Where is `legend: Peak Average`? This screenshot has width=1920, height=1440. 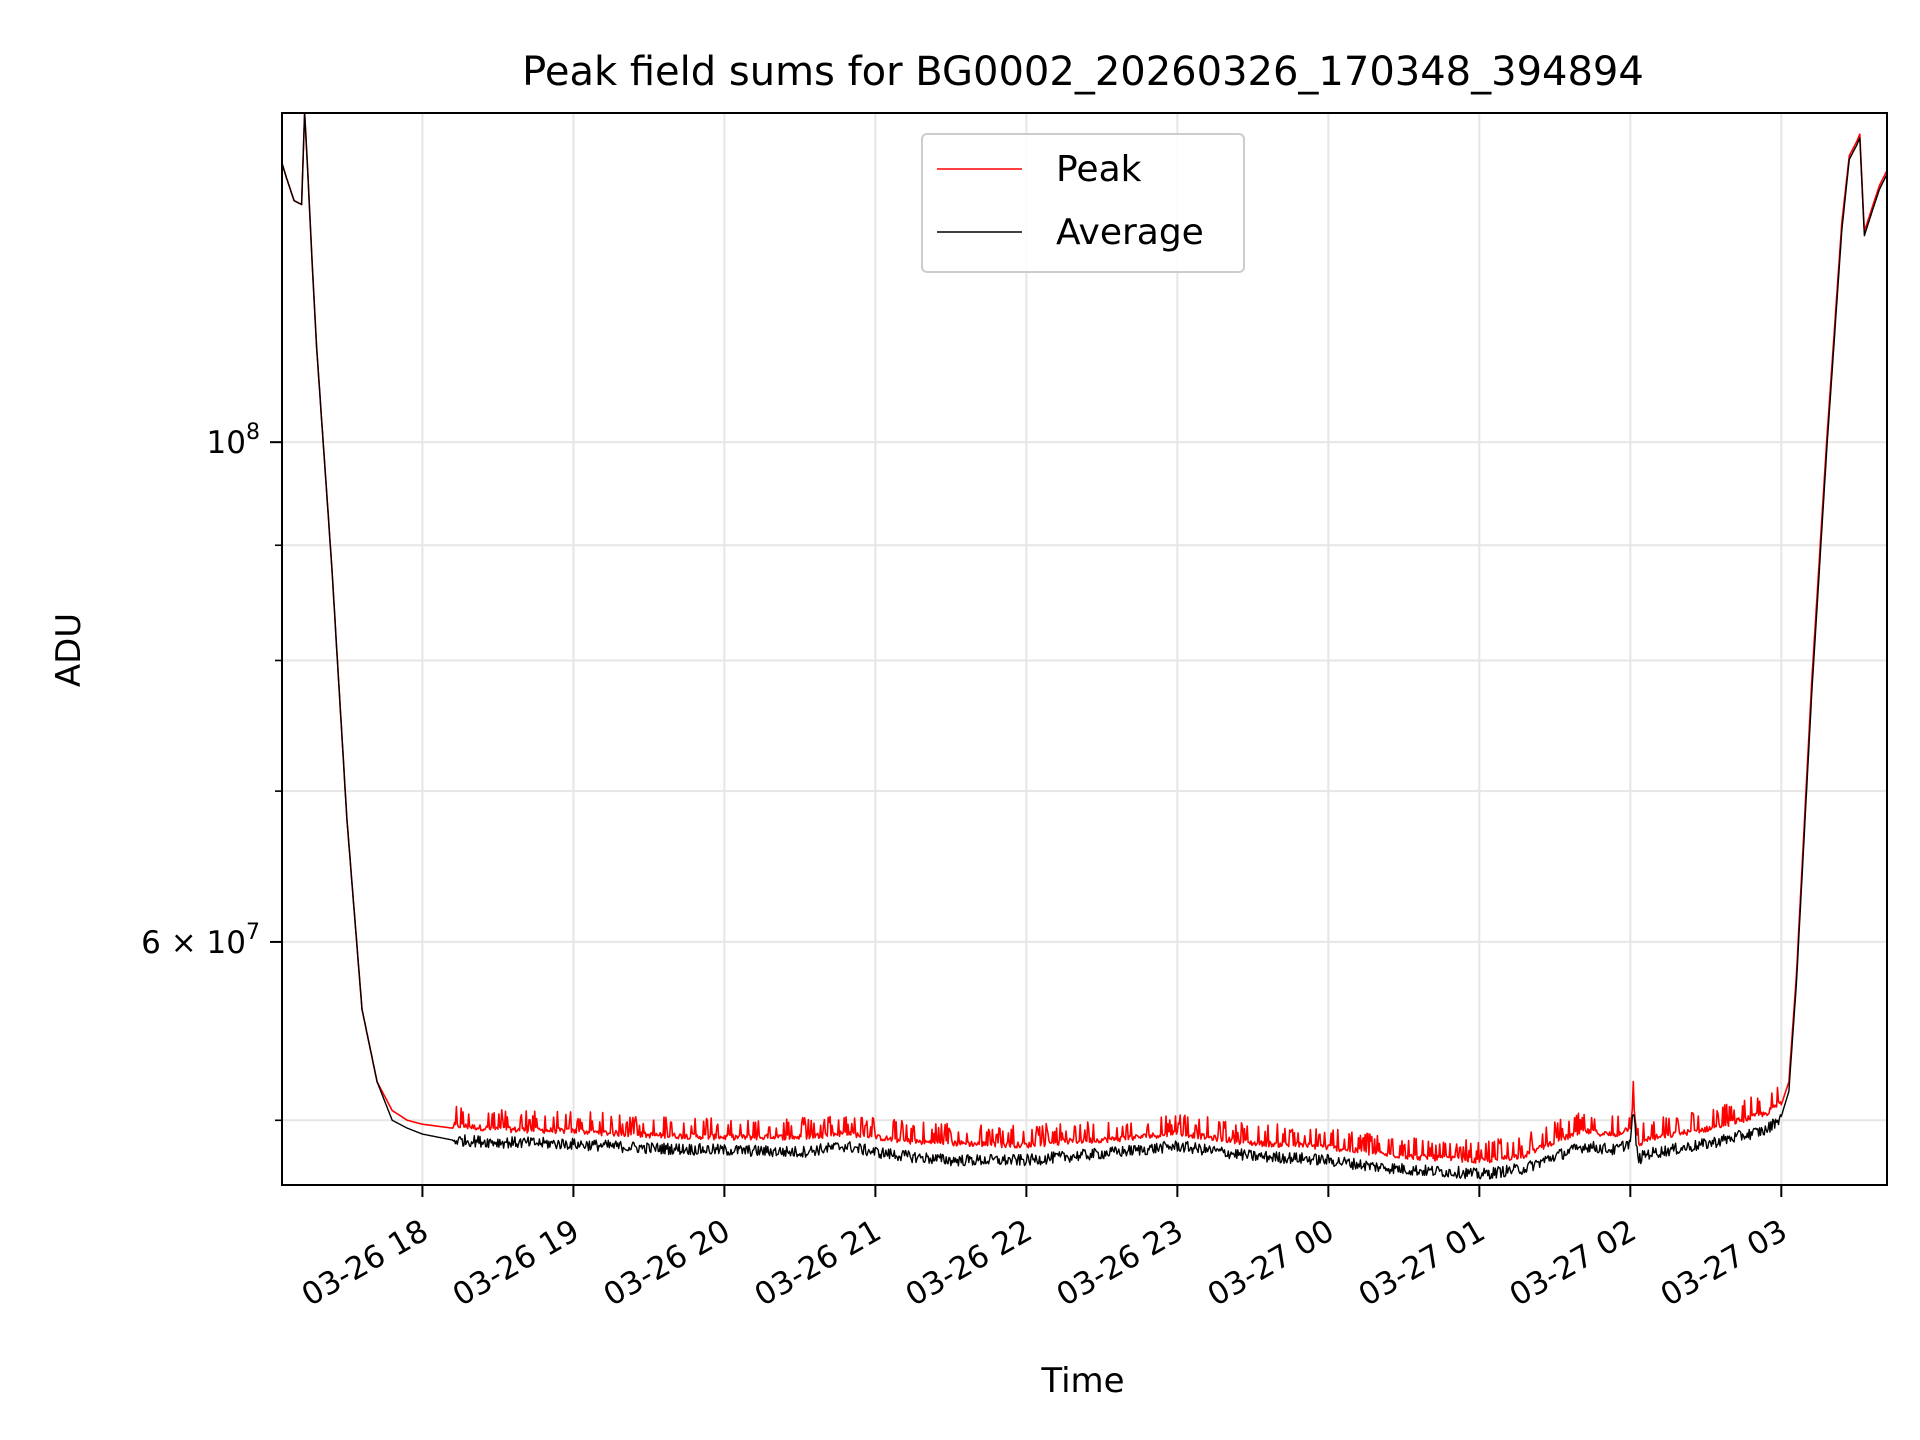
legend: Peak Average is located at coordinates (1083, 203).